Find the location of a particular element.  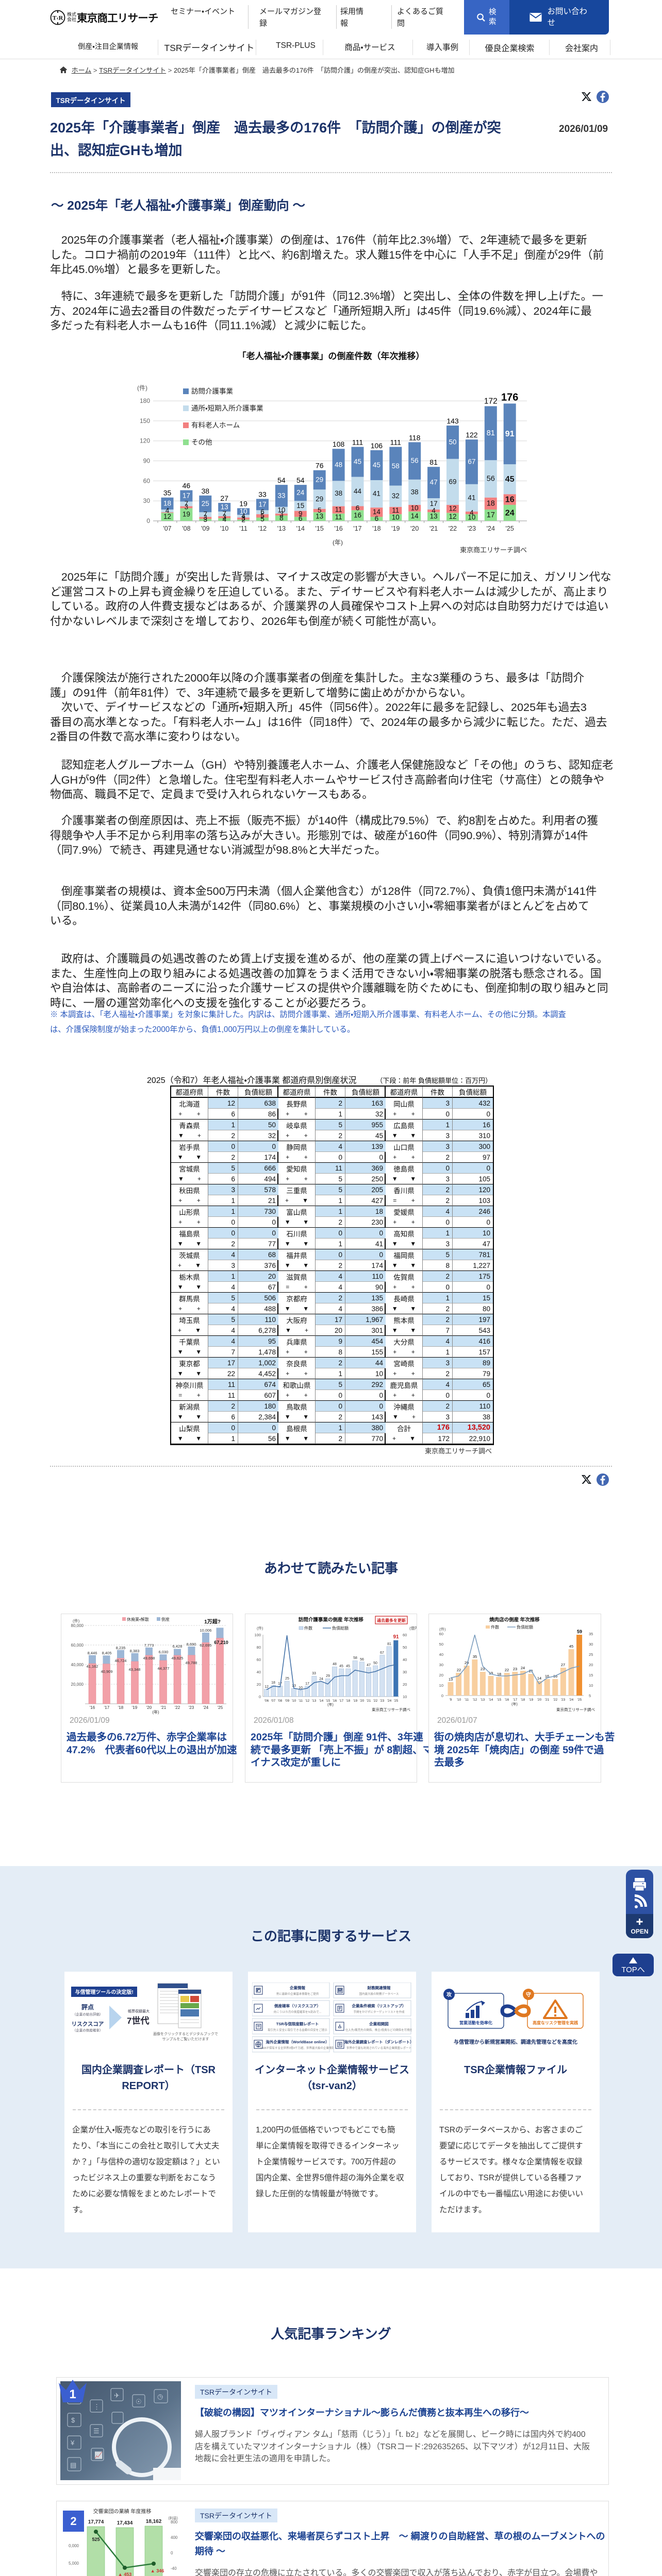

svg-text: 7,773 is located at coordinates (149, 1645).